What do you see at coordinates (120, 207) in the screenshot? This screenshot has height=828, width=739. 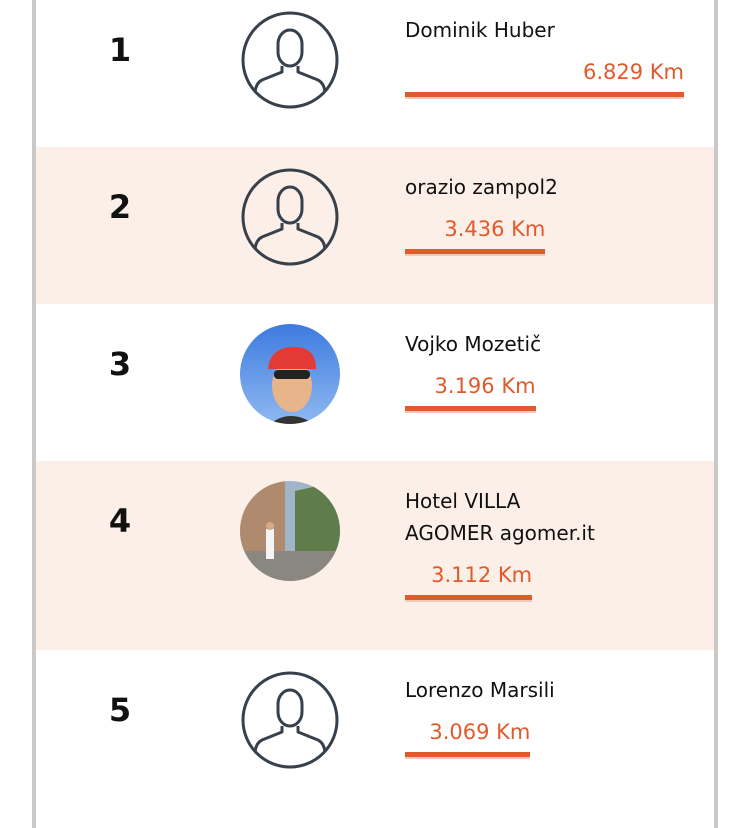 I see `rank: 2` at bounding box center [120, 207].